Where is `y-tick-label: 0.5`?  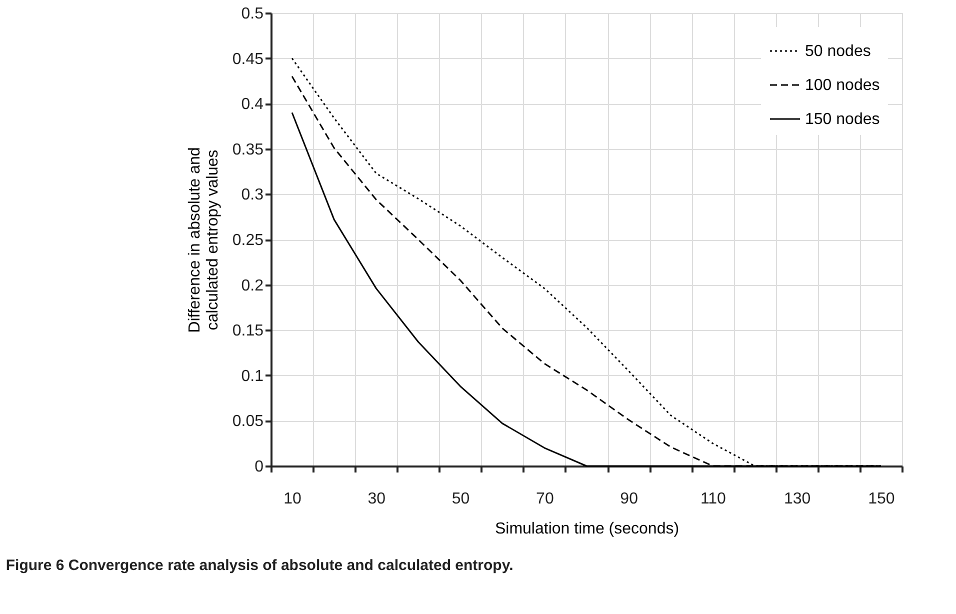
y-tick-label: 0.5 is located at coordinates (252, 14).